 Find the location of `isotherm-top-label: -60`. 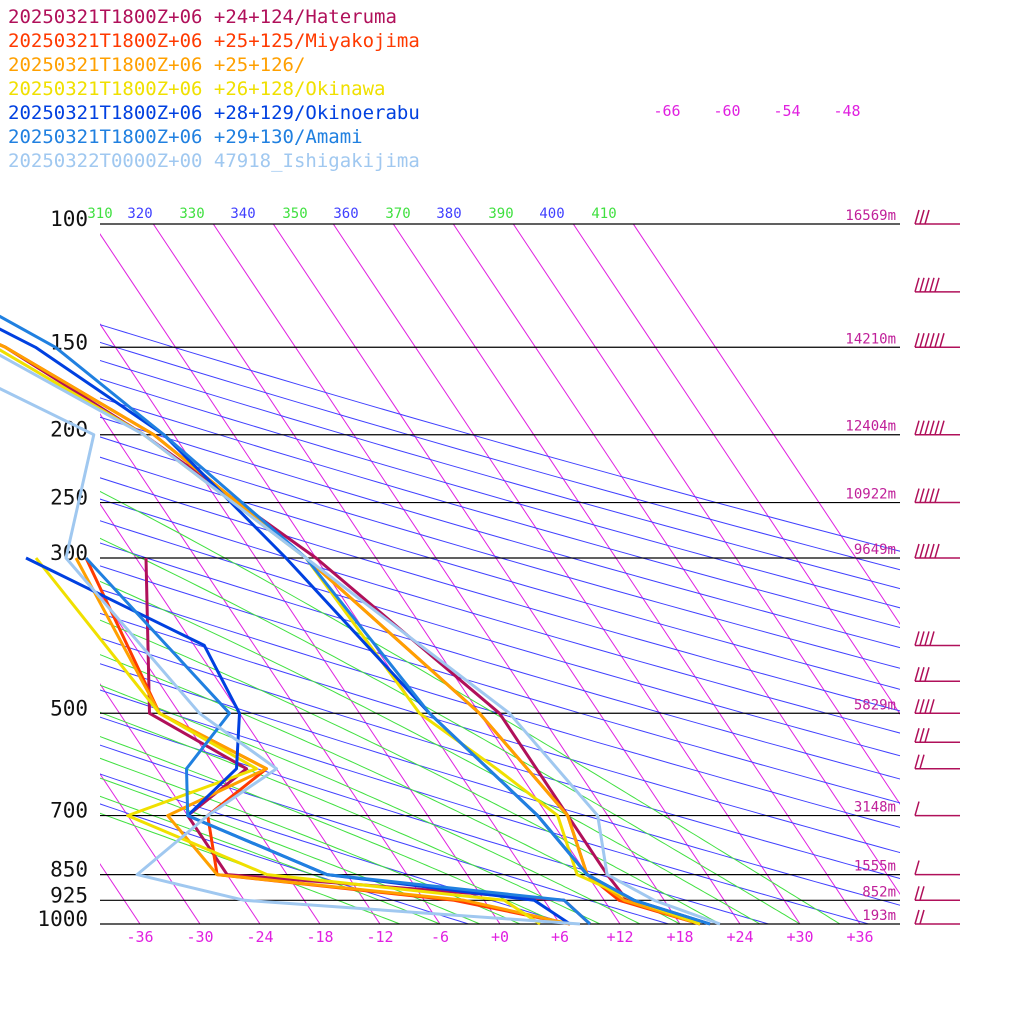

isotherm-top-label: -60 is located at coordinates (726, 111).